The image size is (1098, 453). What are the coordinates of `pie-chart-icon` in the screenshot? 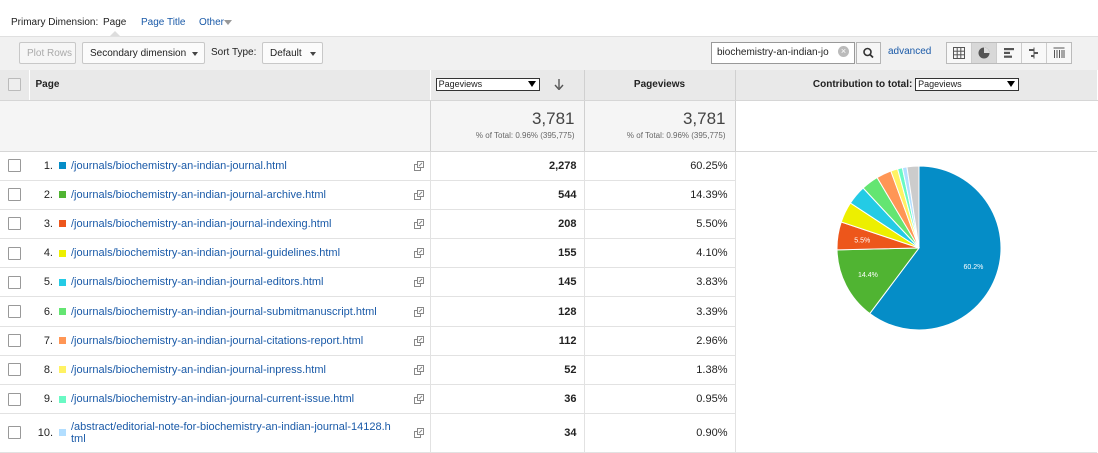 It's located at (984, 53).